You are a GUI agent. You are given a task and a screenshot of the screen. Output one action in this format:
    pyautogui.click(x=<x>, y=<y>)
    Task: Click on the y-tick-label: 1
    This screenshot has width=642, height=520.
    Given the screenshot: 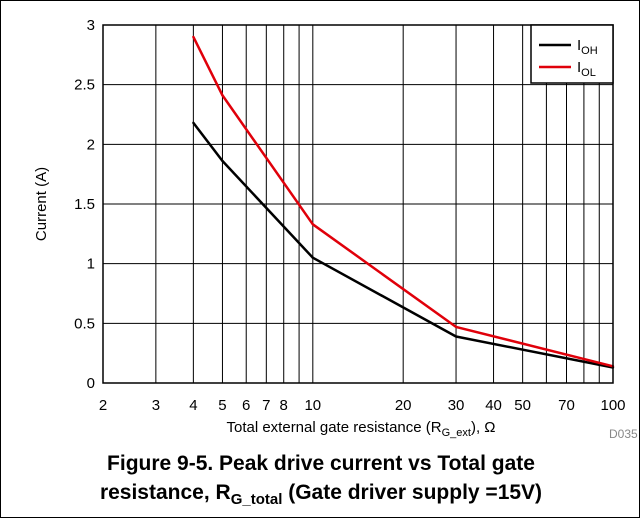 What is the action you would take?
    pyautogui.click(x=91, y=264)
    